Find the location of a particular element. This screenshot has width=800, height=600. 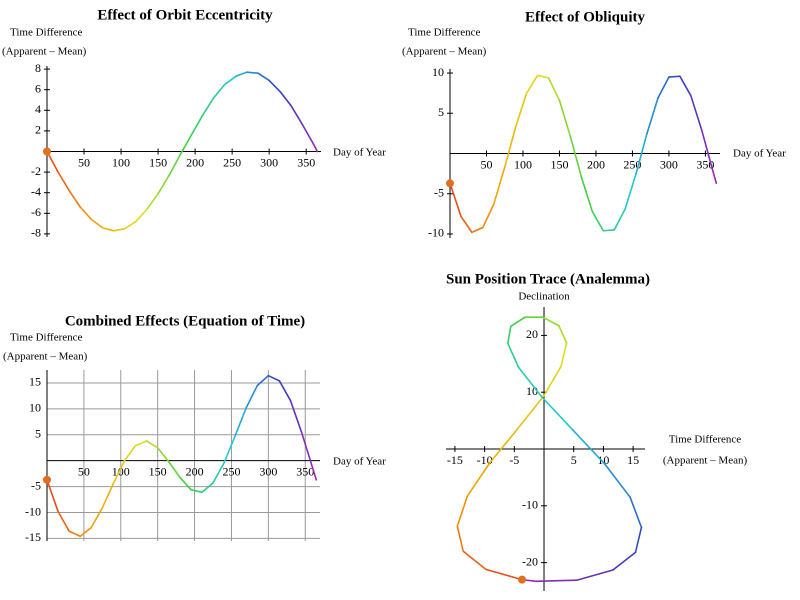

chart-title: Effect of Orbit Eccentricity is located at coordinates (185, 15).